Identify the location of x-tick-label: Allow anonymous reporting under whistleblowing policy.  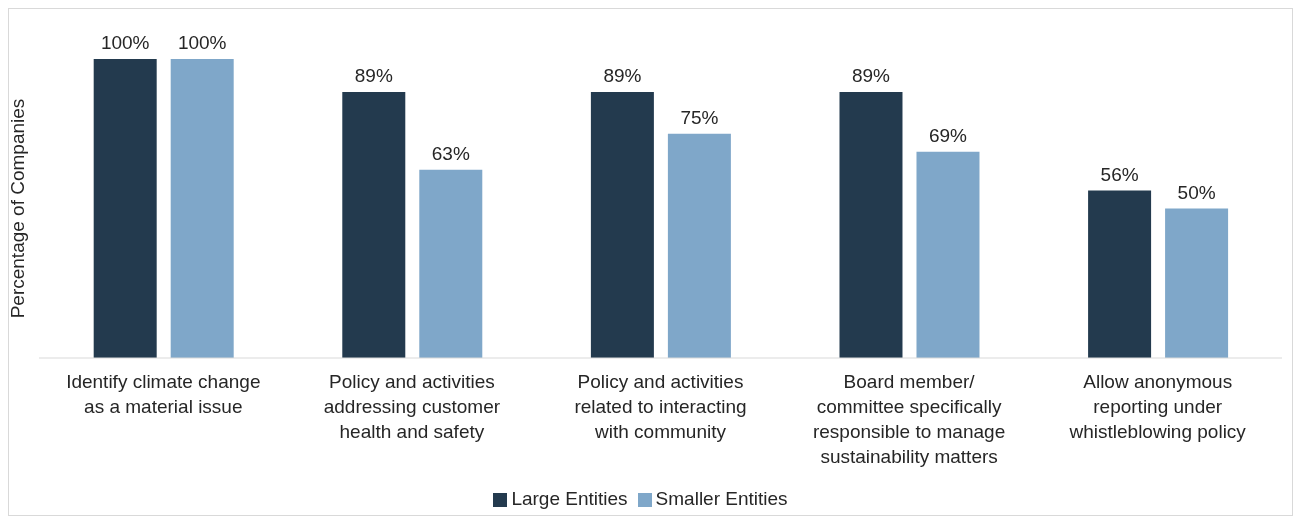
(1157, 406).